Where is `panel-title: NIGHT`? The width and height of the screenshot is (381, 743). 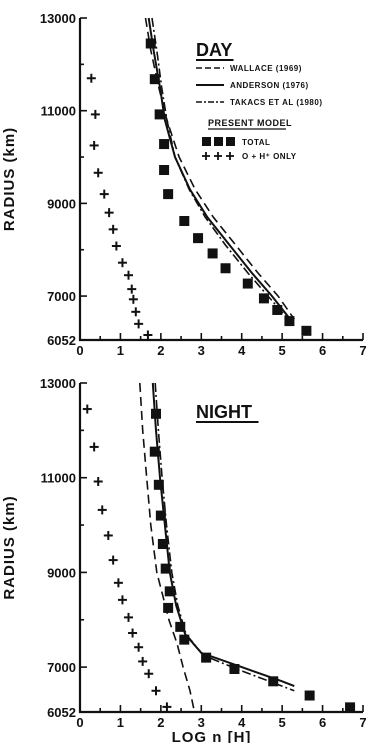
panel-title: NIGHT is located at coordinates (224, 412).